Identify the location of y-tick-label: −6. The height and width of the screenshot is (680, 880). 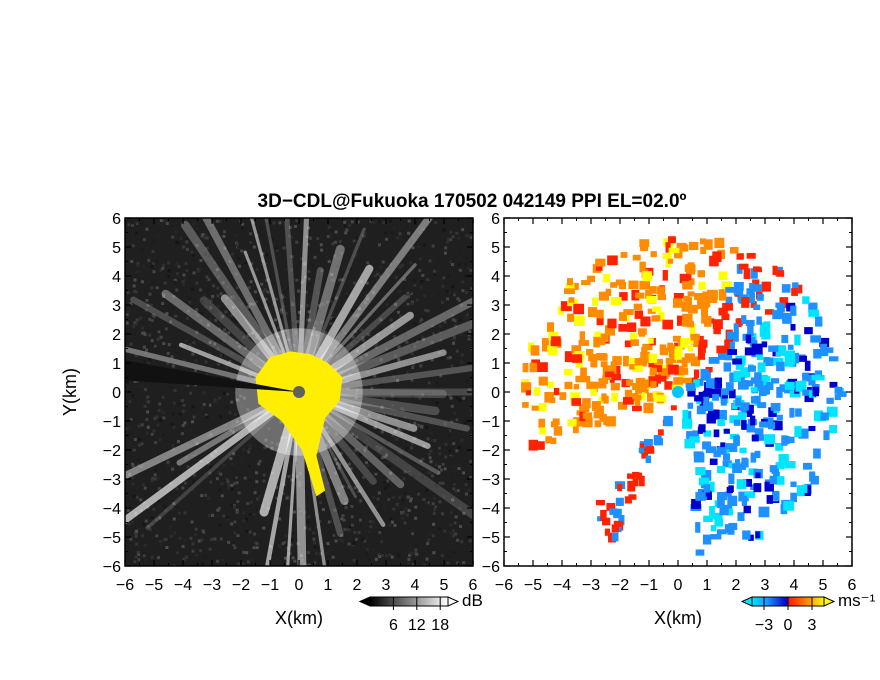
(112, 567).